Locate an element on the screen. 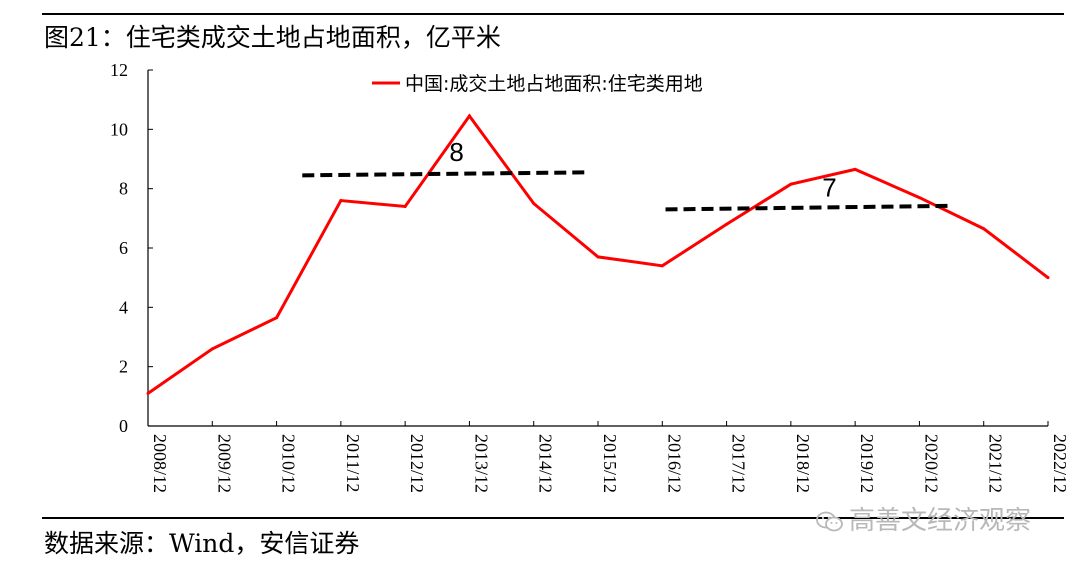 The height and width of the screenshot is (568, 1080). x-tick-label: 2010/12 is located at coordinates (289, 463).